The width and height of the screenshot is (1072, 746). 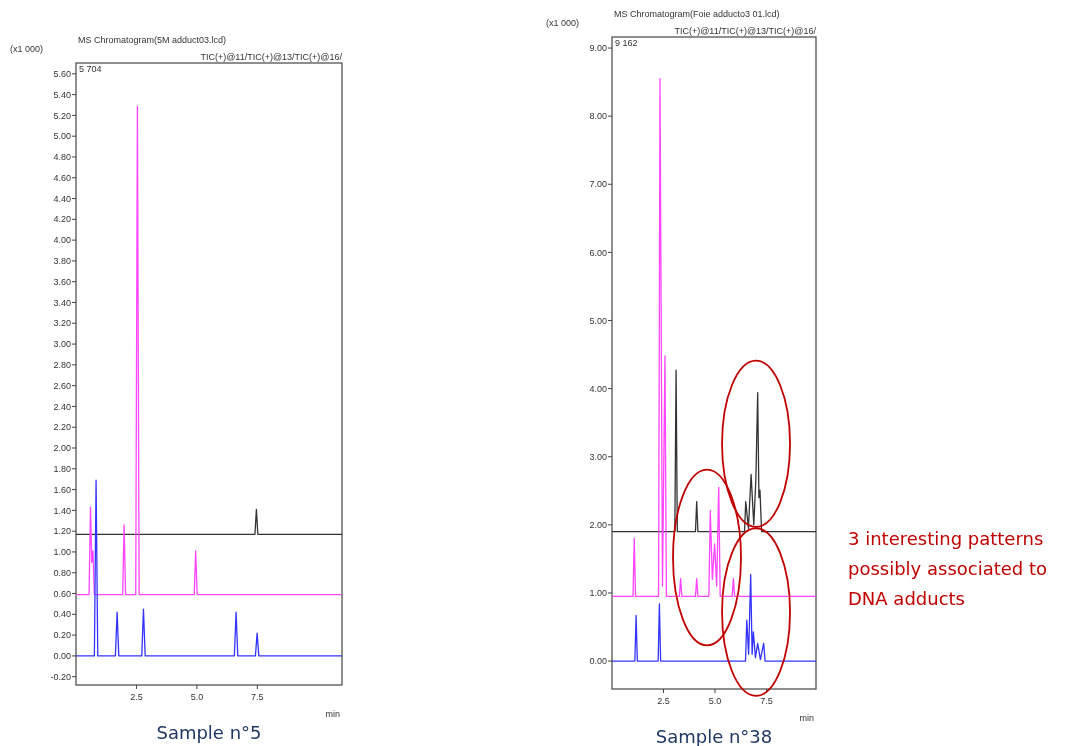 What do you see at coordinates (62, 635) in the screenshot?
I see `y-tick-label: 0.20` at bounding box center [62, 635].